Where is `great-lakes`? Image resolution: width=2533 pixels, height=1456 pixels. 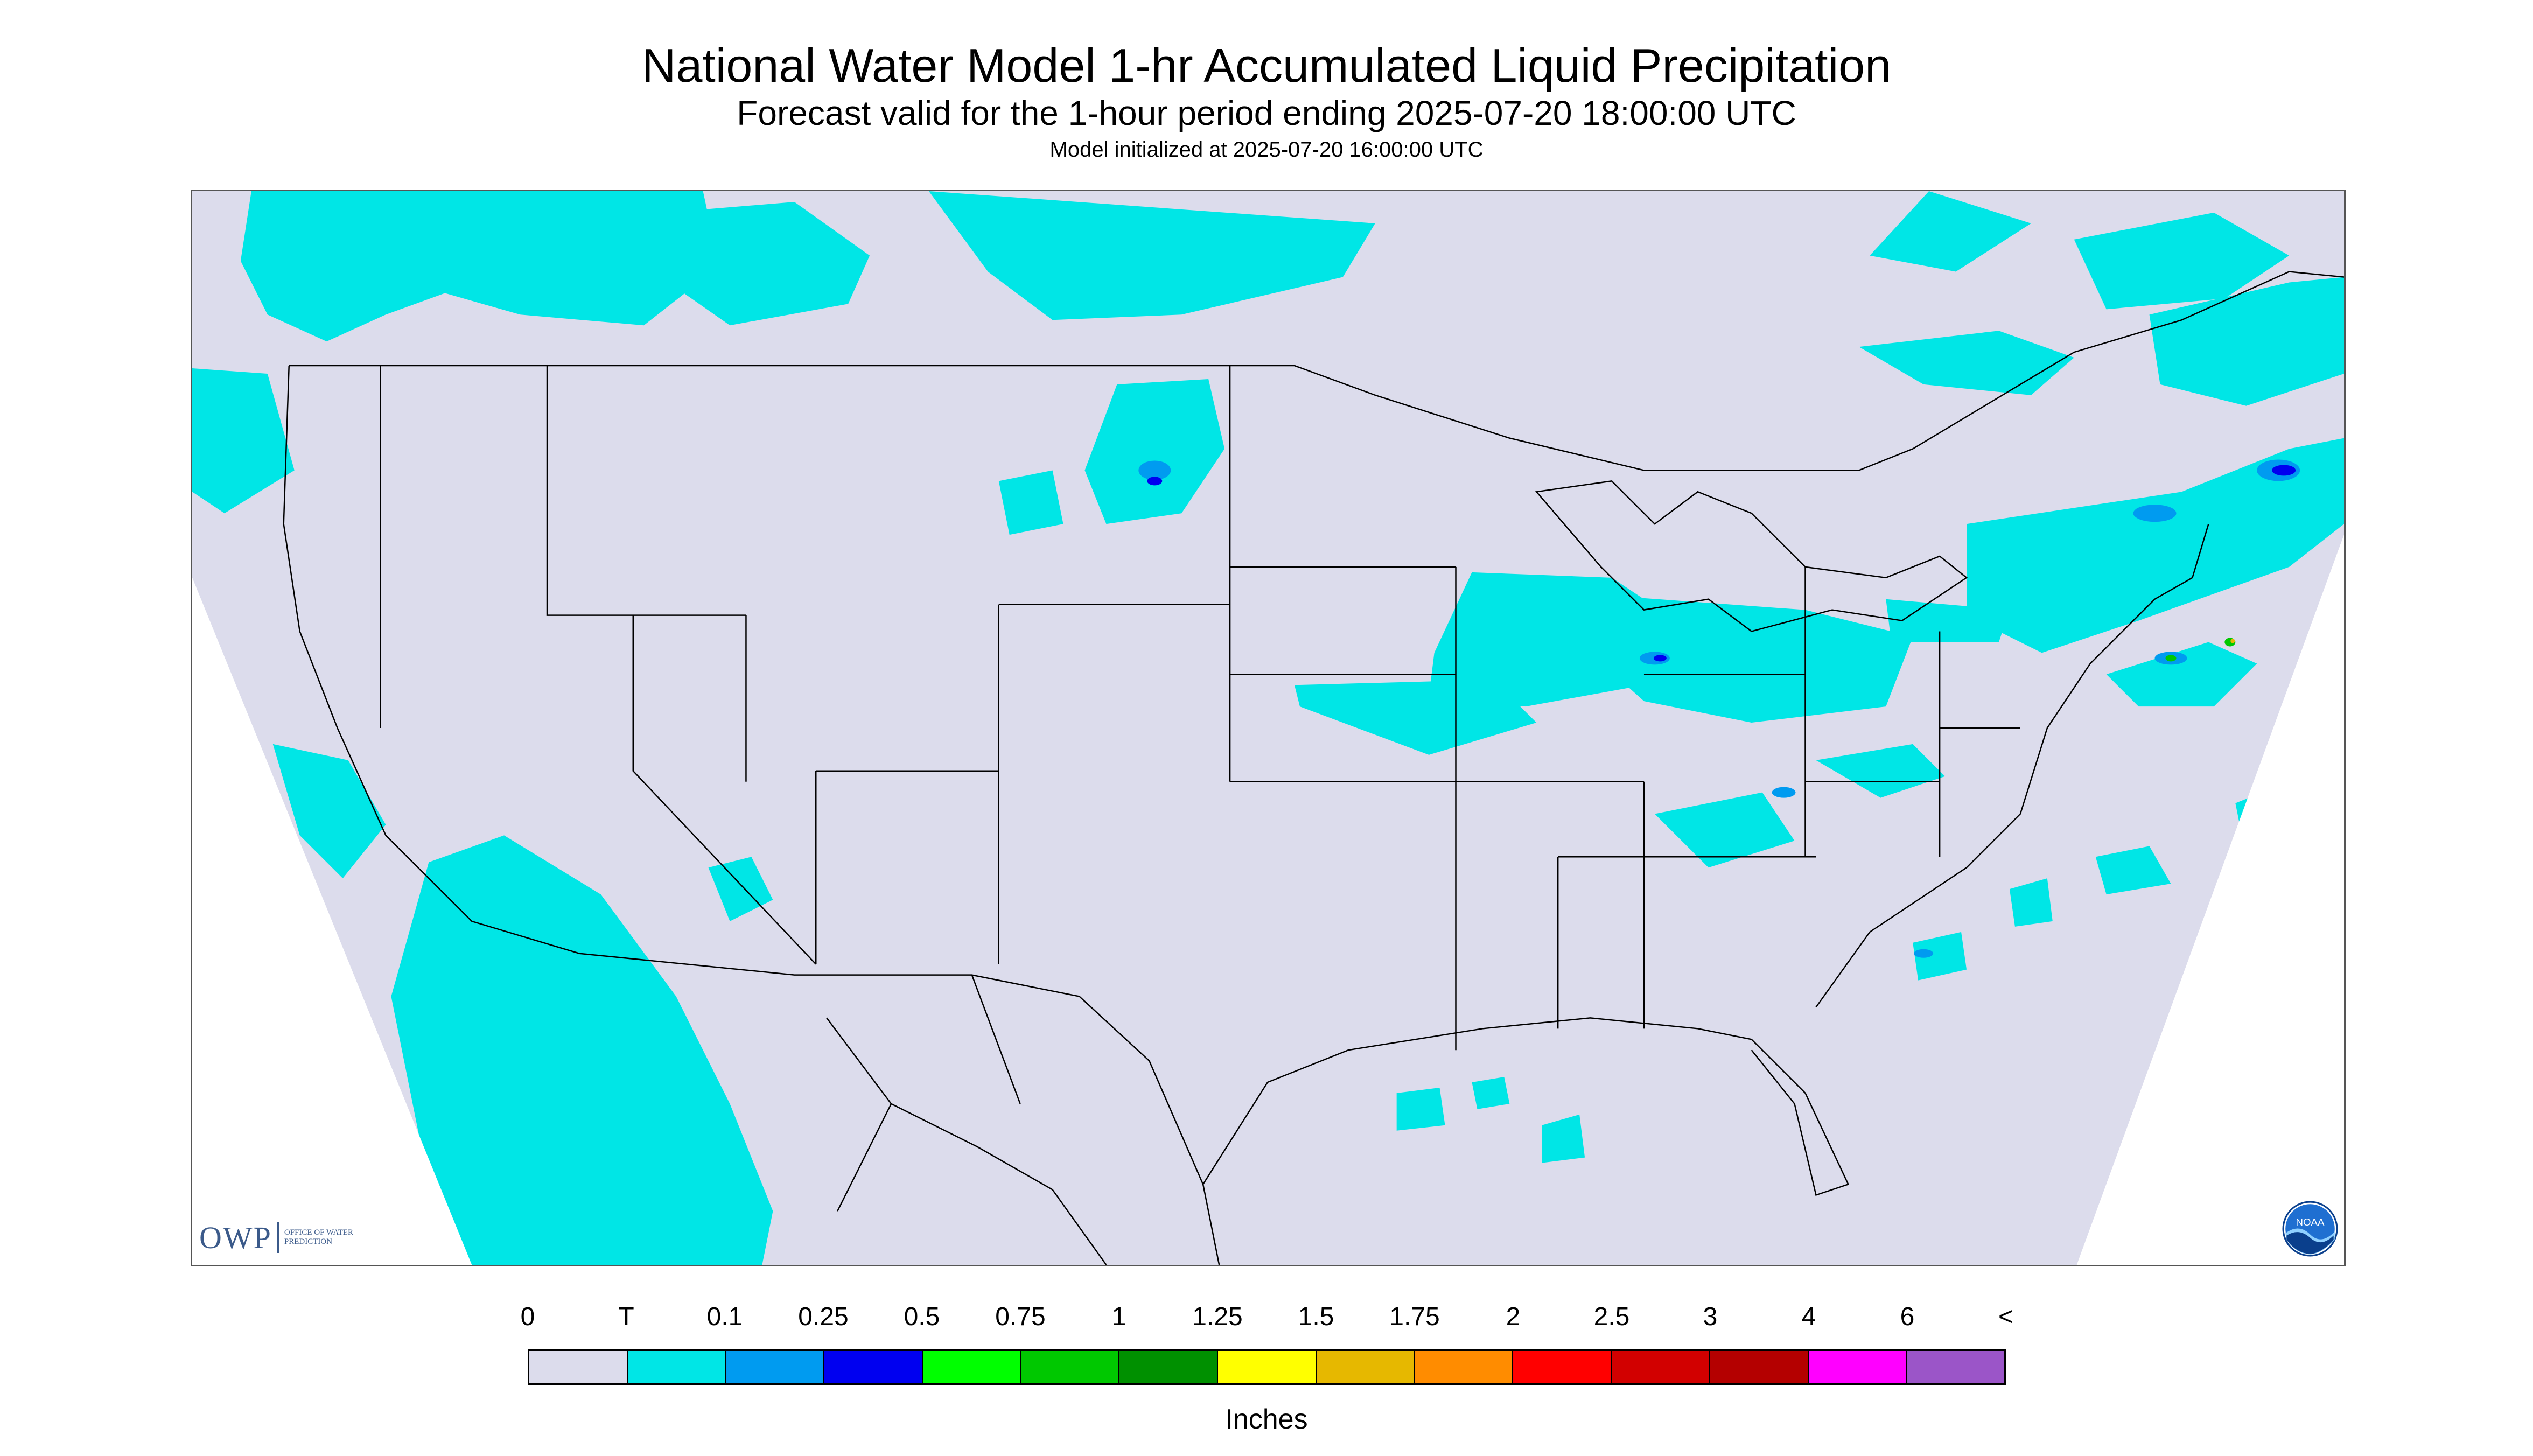 great-lakes is located at coordinates (1751, 556).